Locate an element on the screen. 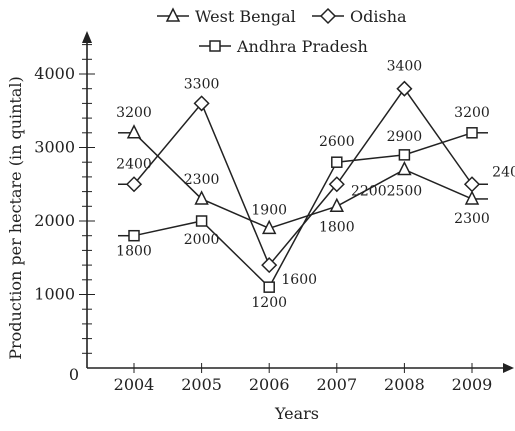 The height and width of the screenshot is (431, 515). y-tick-label: 1000 is located at coordinates (54, 294).